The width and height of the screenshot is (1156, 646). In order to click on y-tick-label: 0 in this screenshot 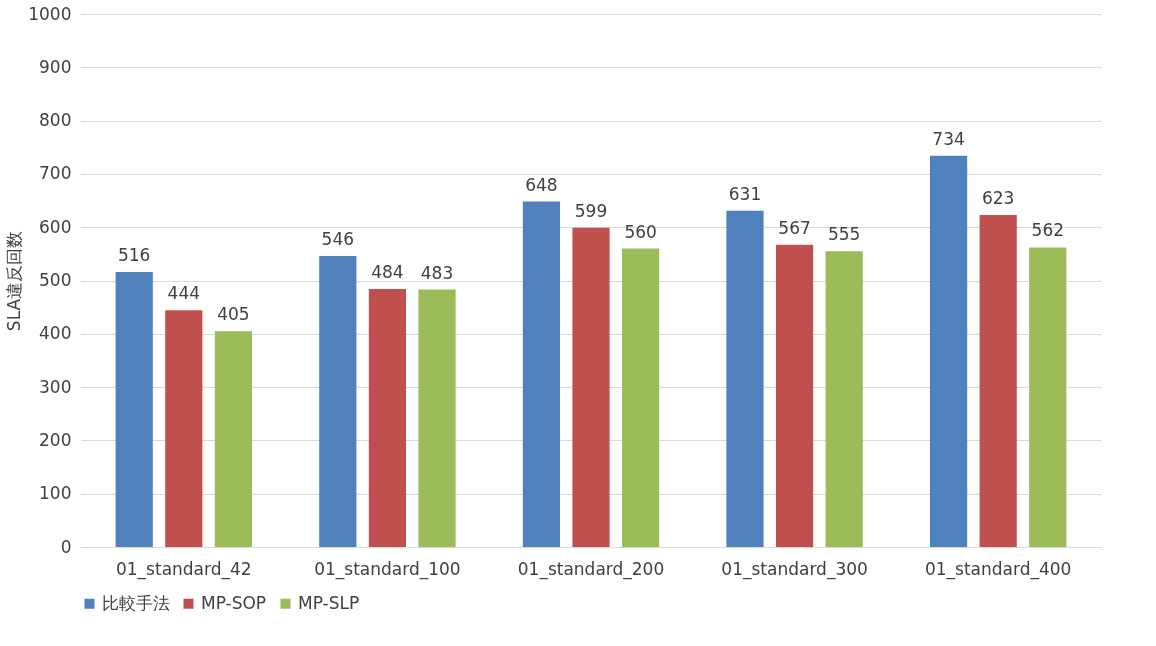, I will do `click(66, 546)`.